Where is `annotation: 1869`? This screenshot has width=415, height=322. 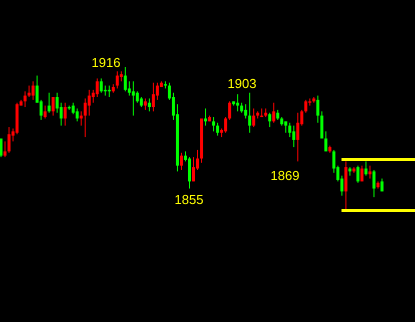
annotation: 1869 is located at coordinates (285, 175).